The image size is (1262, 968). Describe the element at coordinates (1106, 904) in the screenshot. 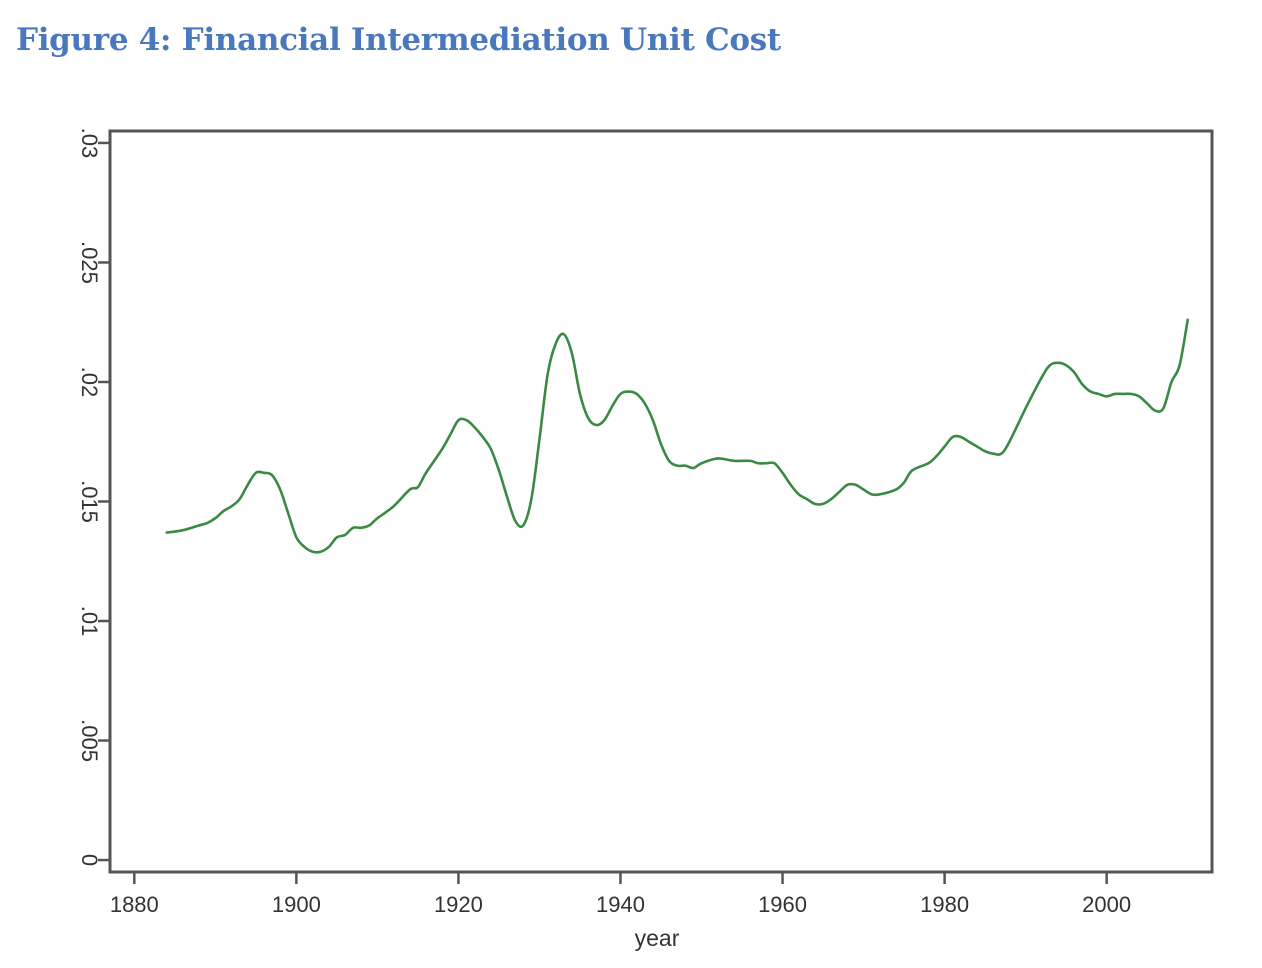

I see `x-tick-label: 2000` at that location.